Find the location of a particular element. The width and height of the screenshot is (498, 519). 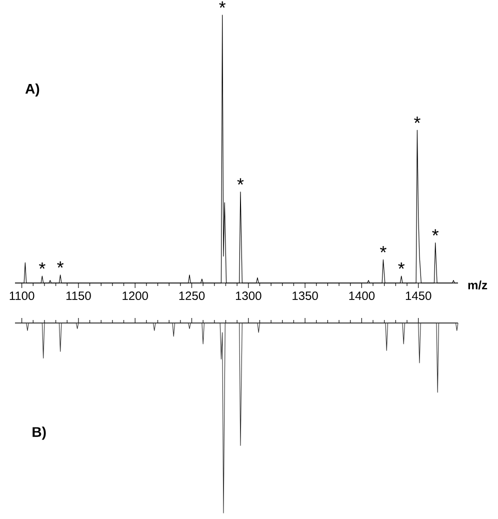

annotation: A) is located at coordinates (32, 90).